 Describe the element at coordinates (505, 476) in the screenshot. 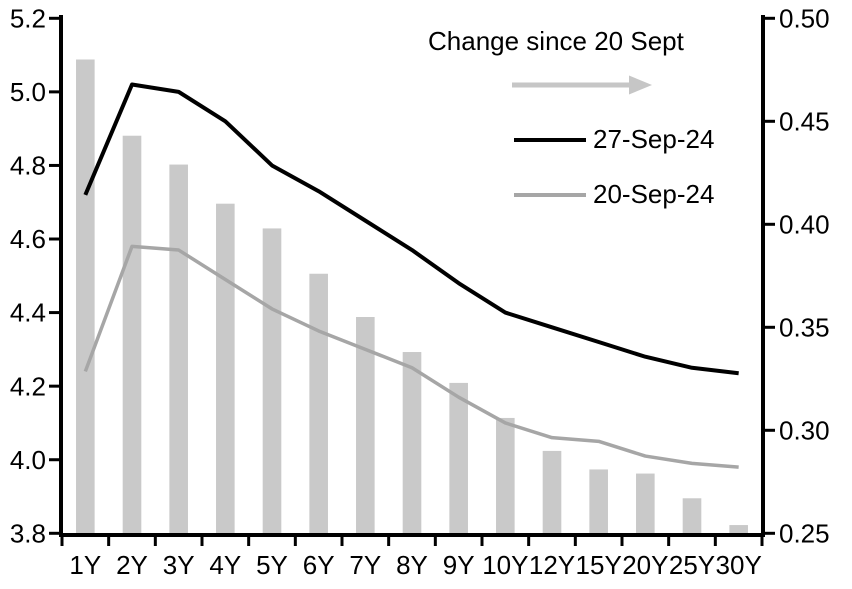

I see `bar-change-10Y` at that location.